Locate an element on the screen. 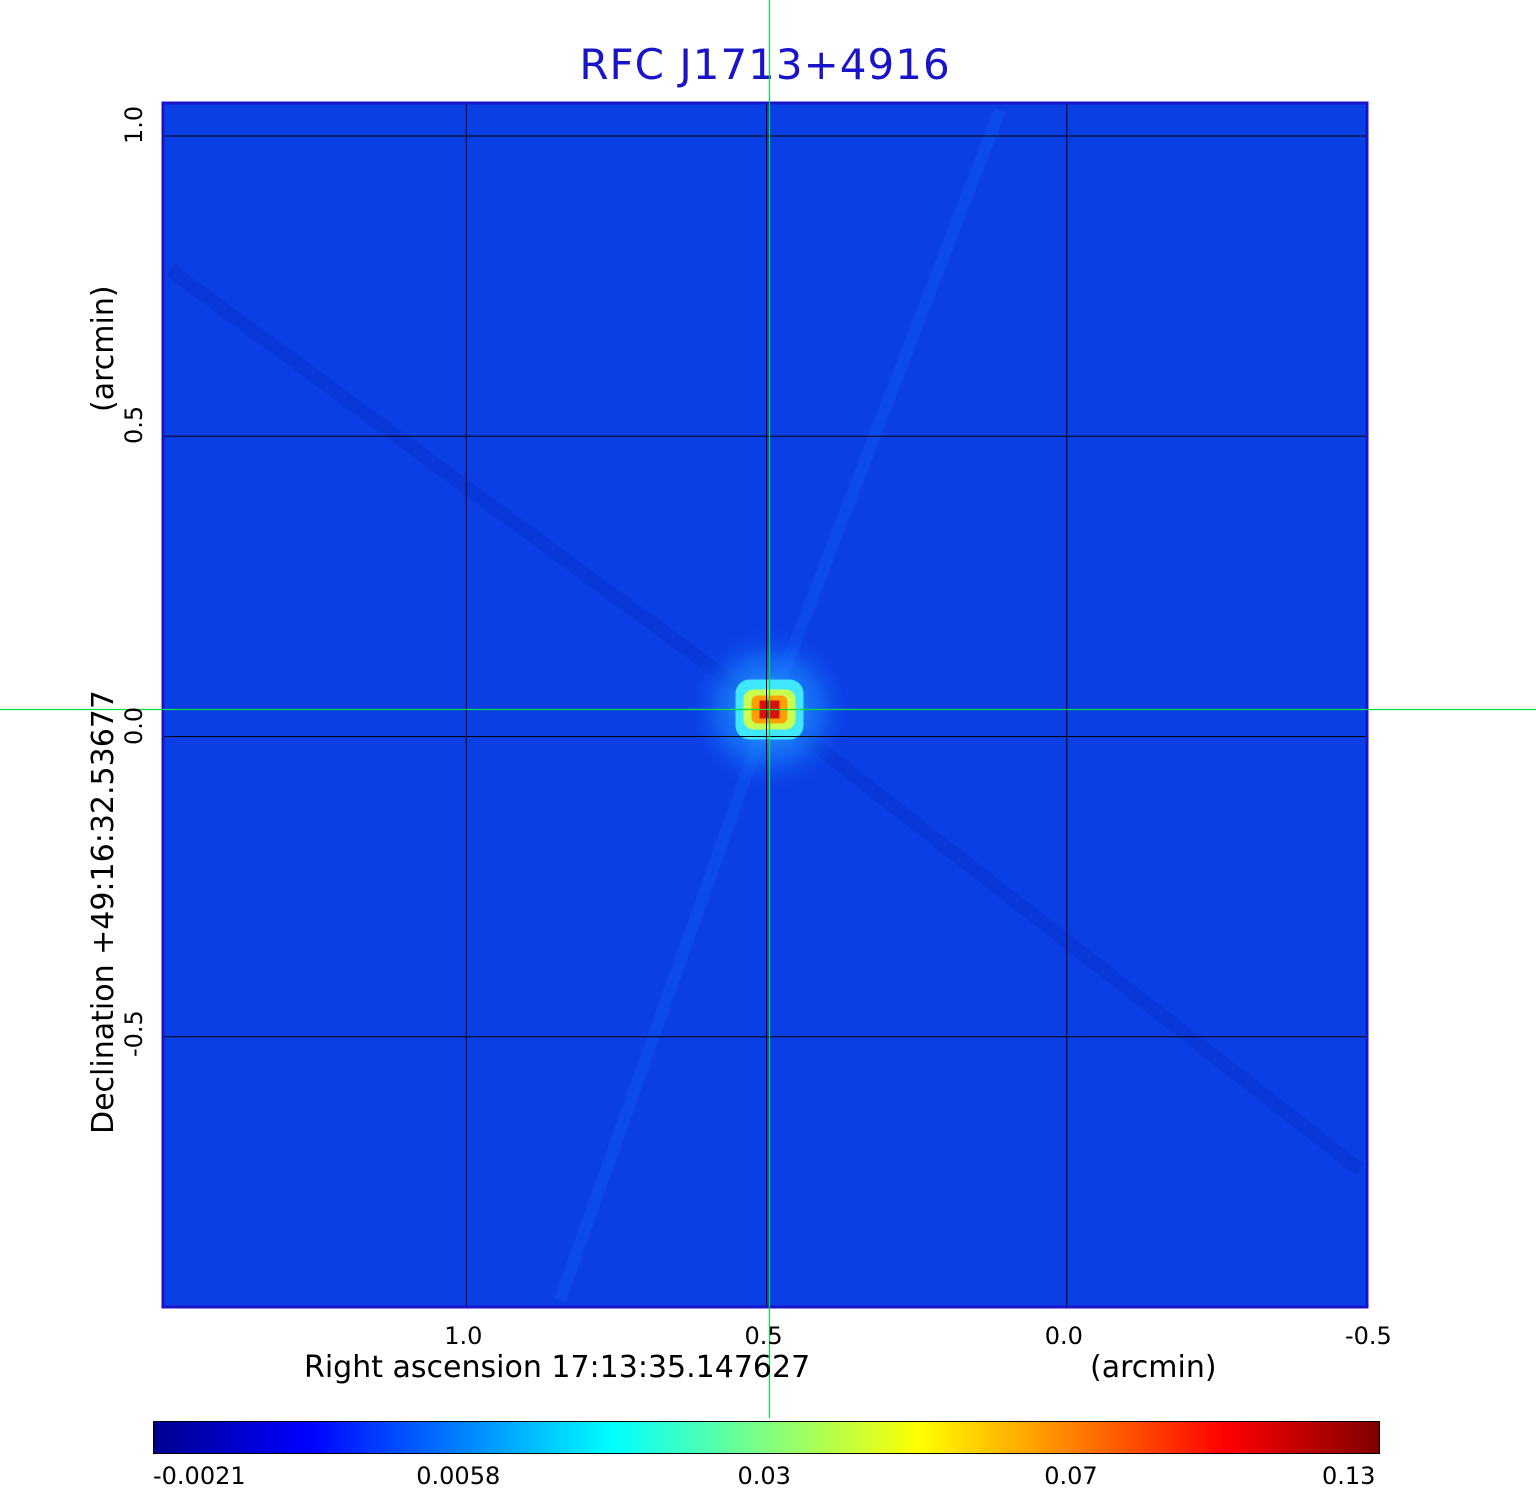  colorbar-label: 0.0058 is located at coordinates (458, 1476).